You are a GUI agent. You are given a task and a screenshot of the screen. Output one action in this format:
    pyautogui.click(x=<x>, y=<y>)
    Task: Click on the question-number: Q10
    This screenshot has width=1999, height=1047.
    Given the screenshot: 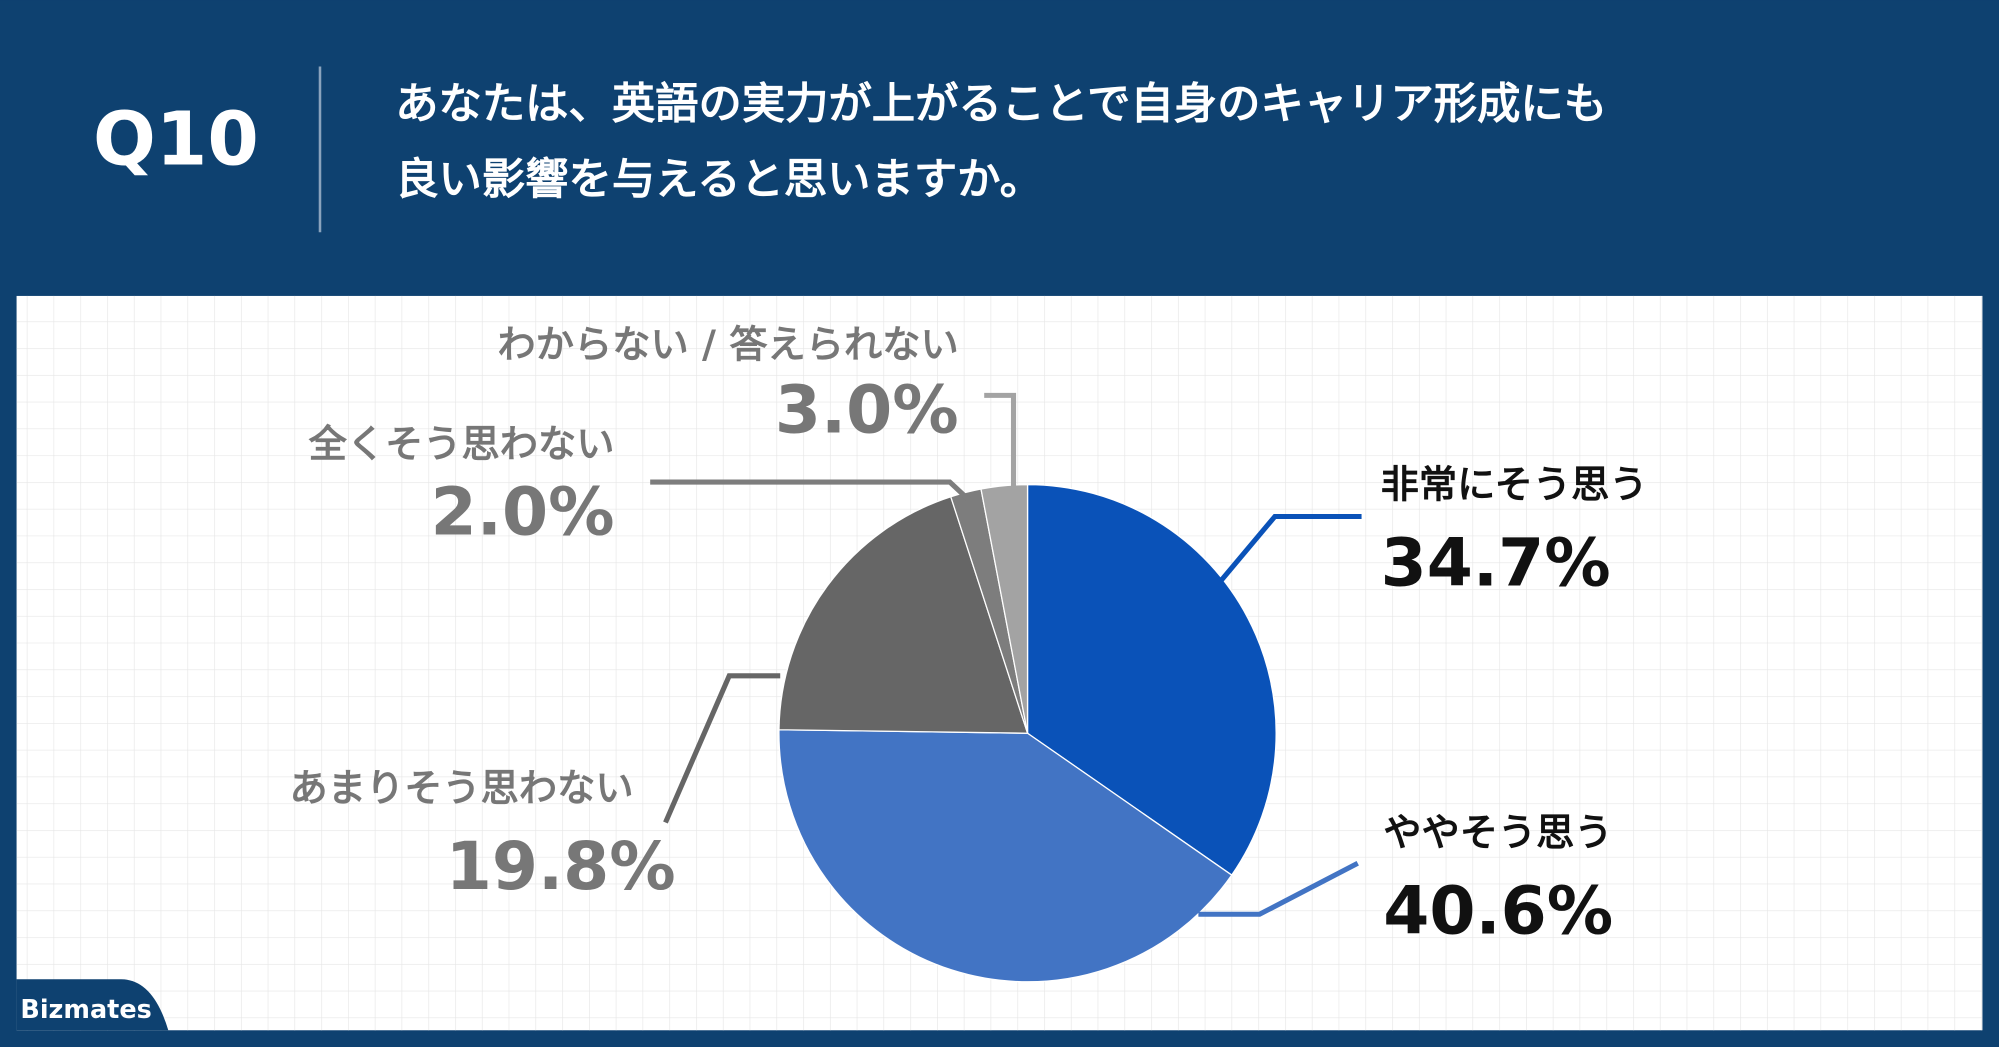 What is the action you would take?
    pyautogui.click(x=176, y=140)
    